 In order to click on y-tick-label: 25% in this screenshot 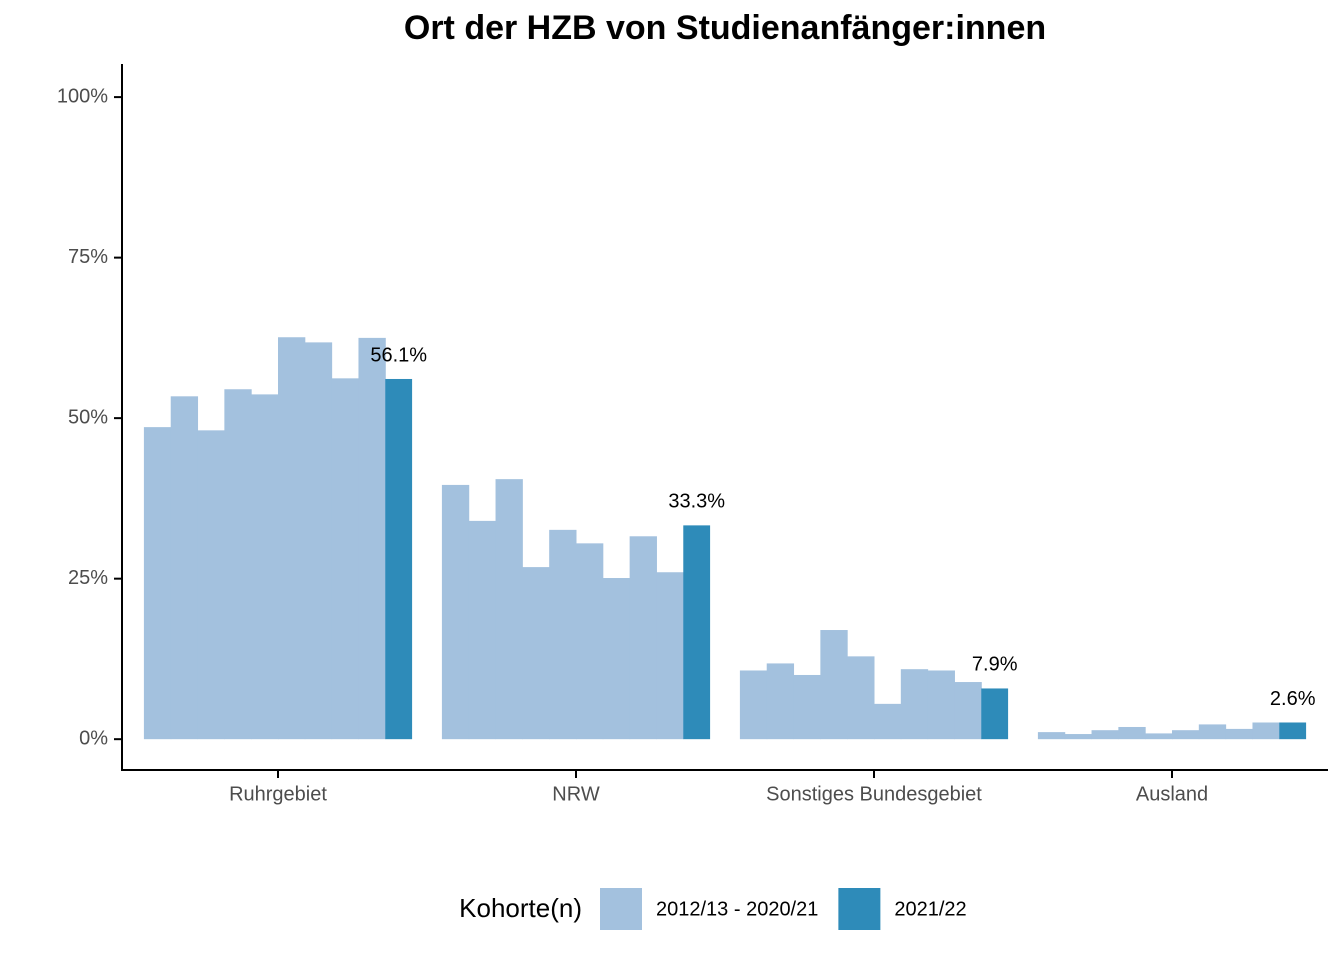, I will do `click(88, 578)`.